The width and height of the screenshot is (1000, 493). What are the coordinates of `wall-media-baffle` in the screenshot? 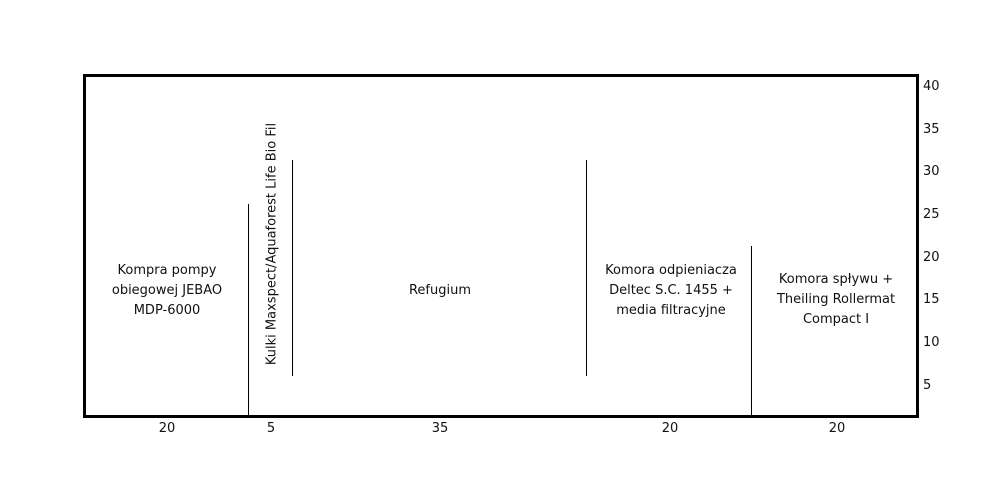 It's located at (292, 268).